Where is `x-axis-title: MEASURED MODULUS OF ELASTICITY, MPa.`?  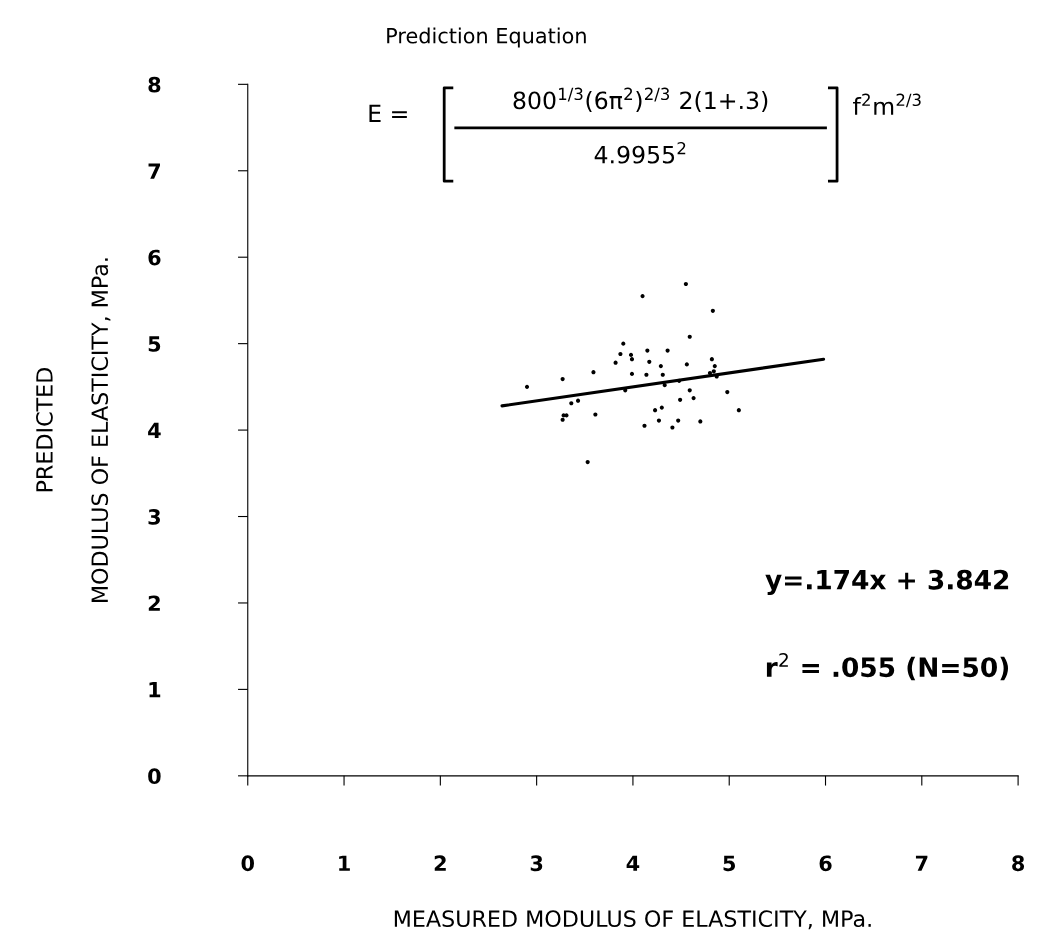
x-axis-title: MEASURED MODULUS OF ELASTICITY, MPa. is located at coordinates (632, 920).